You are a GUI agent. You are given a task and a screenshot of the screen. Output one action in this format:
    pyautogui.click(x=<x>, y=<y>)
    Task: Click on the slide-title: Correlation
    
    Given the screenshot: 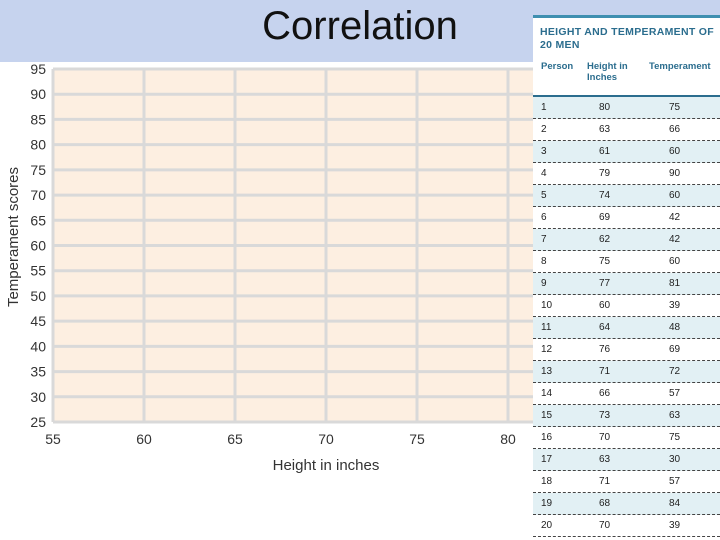 What is the action you would take?
    pyautogui.click(x=360, y=26)
    